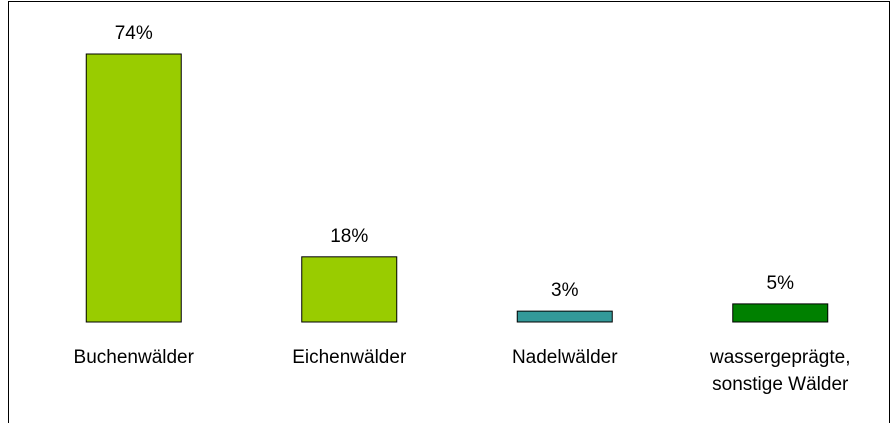 The image size is (891, 423). I want to click on value-label: 5%, so click(781, 283).